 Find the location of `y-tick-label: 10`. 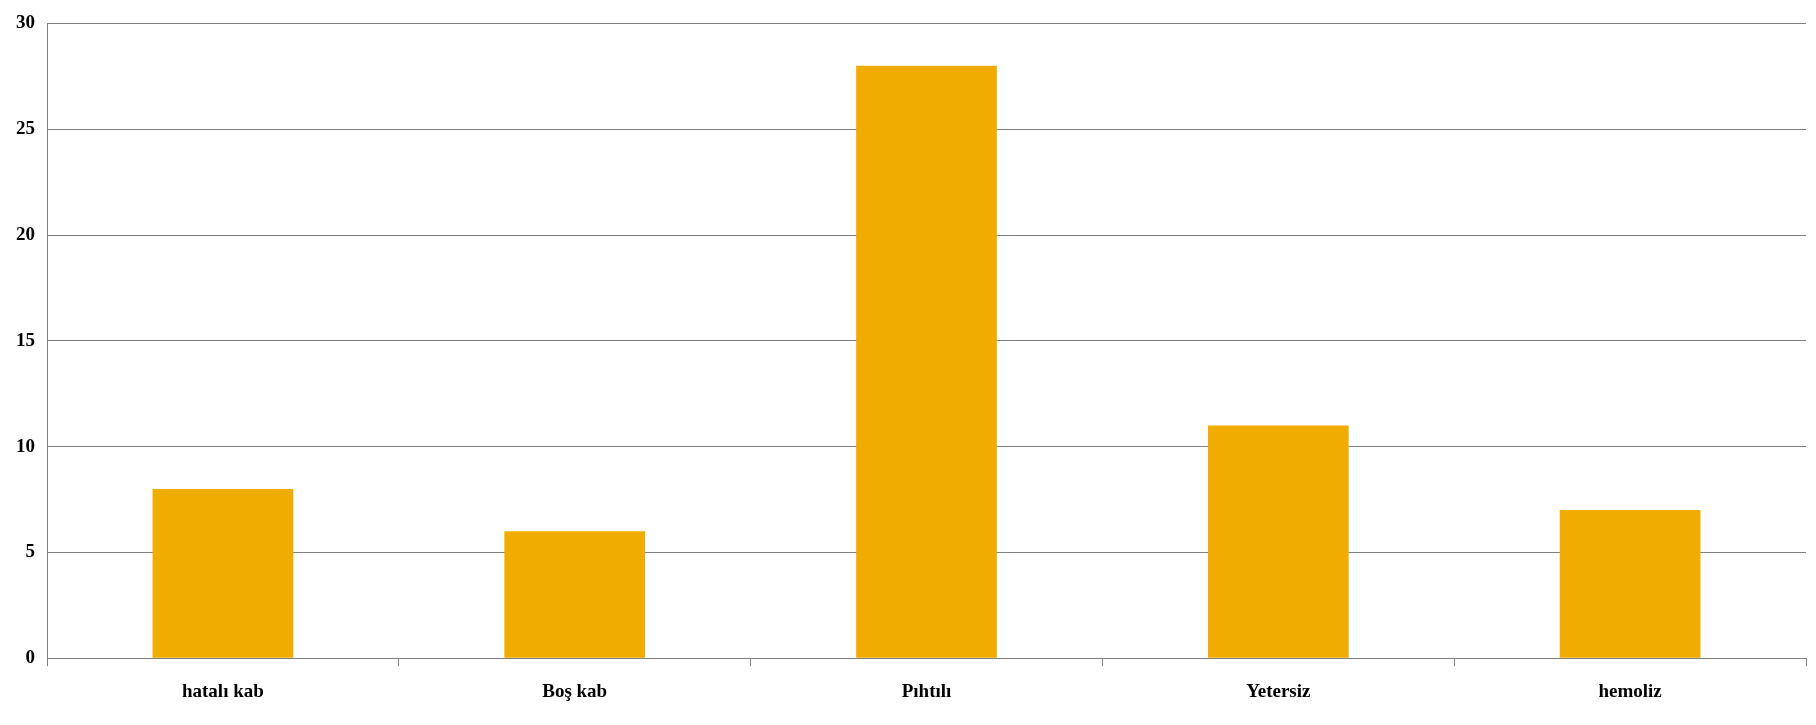

y-tick-label: 10 is located at coordinates (25, 445).